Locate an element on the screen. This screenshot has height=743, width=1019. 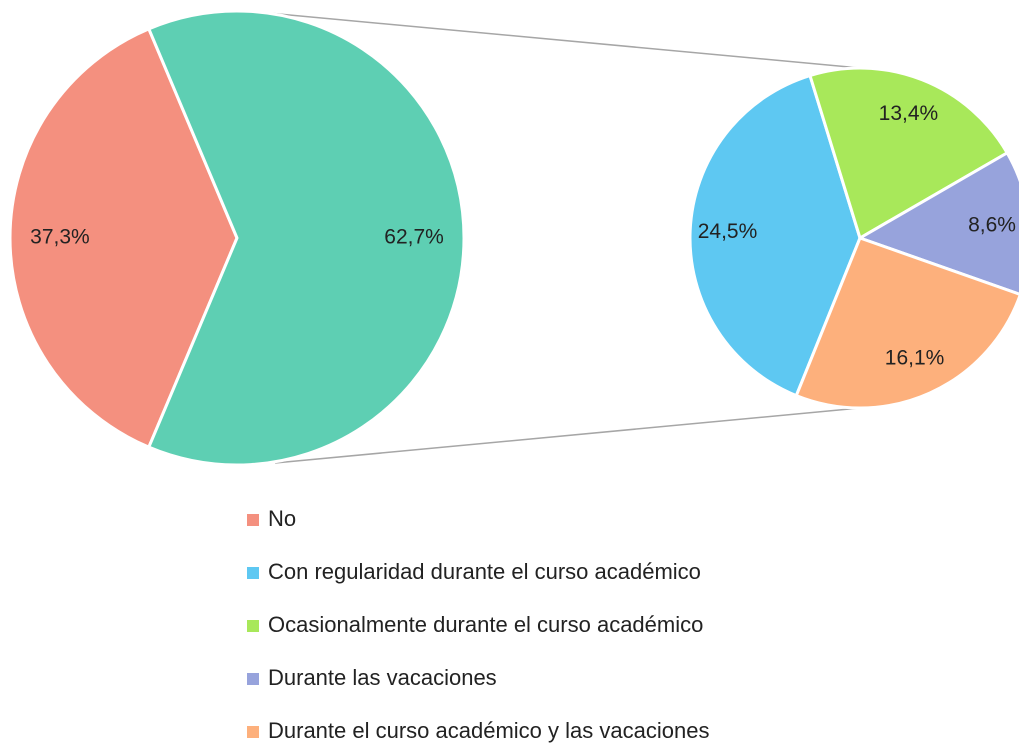
value-label: 16,1% is located at coordinates (915, 357).